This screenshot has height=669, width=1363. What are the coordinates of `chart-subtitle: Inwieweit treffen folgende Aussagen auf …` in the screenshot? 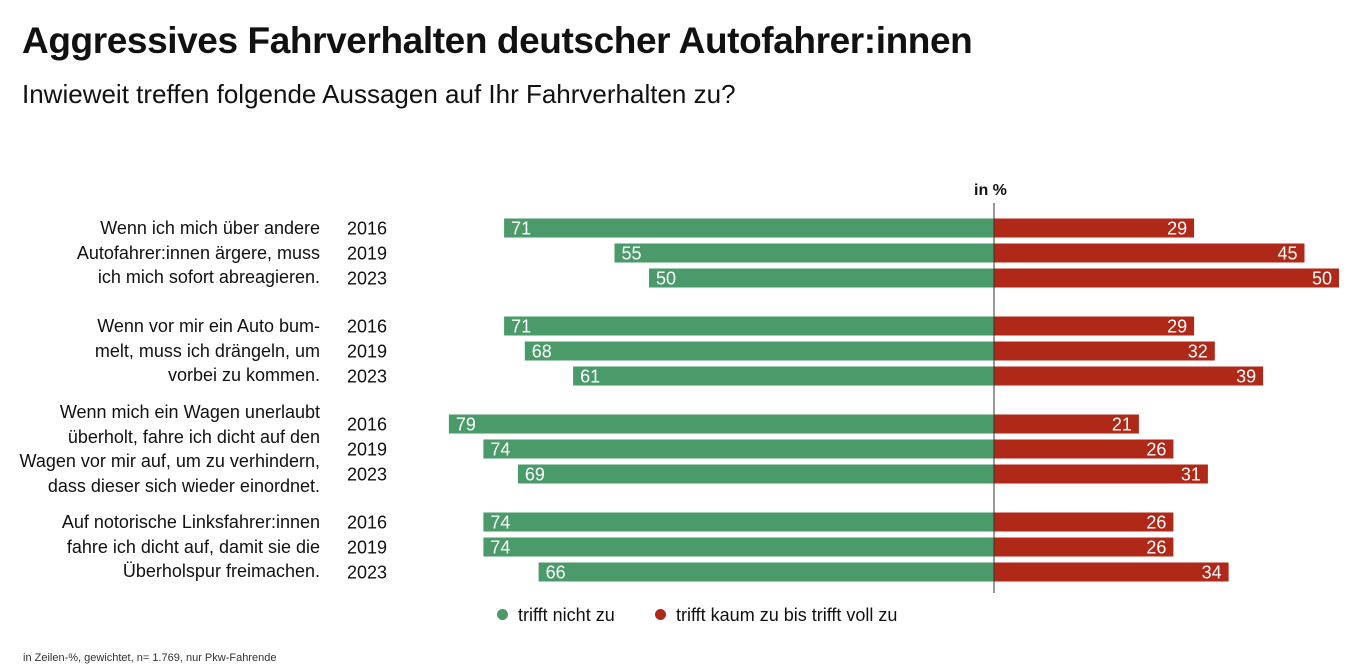 It's located at (379, 94).